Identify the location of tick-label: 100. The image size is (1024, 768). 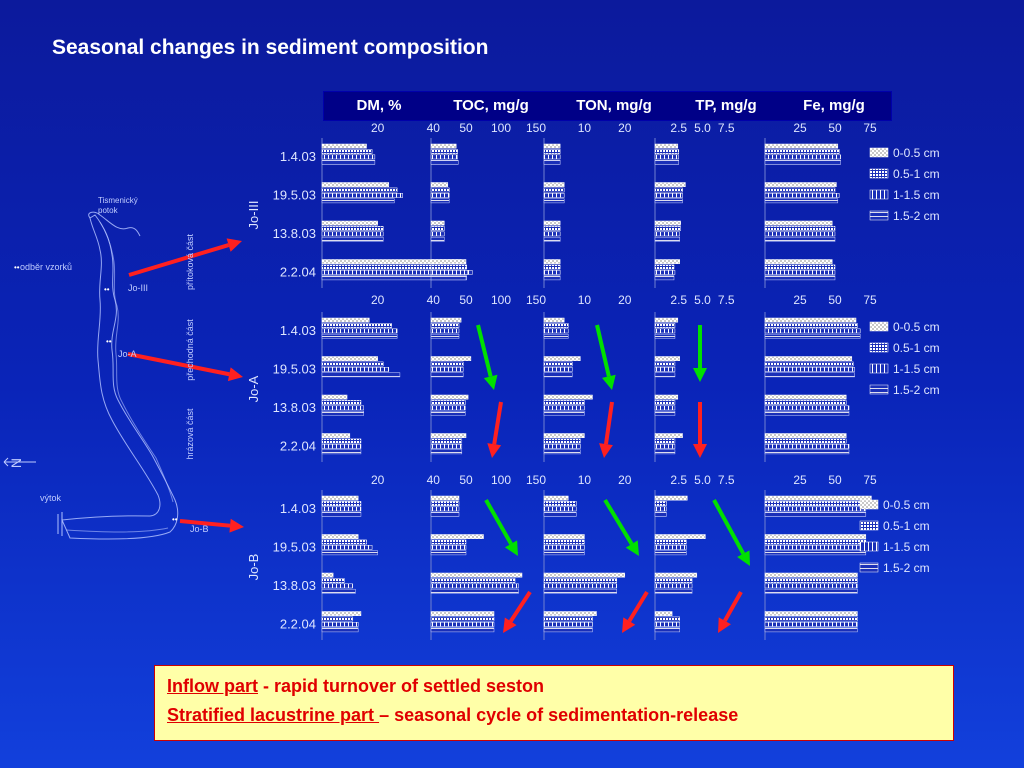
(501, 300).